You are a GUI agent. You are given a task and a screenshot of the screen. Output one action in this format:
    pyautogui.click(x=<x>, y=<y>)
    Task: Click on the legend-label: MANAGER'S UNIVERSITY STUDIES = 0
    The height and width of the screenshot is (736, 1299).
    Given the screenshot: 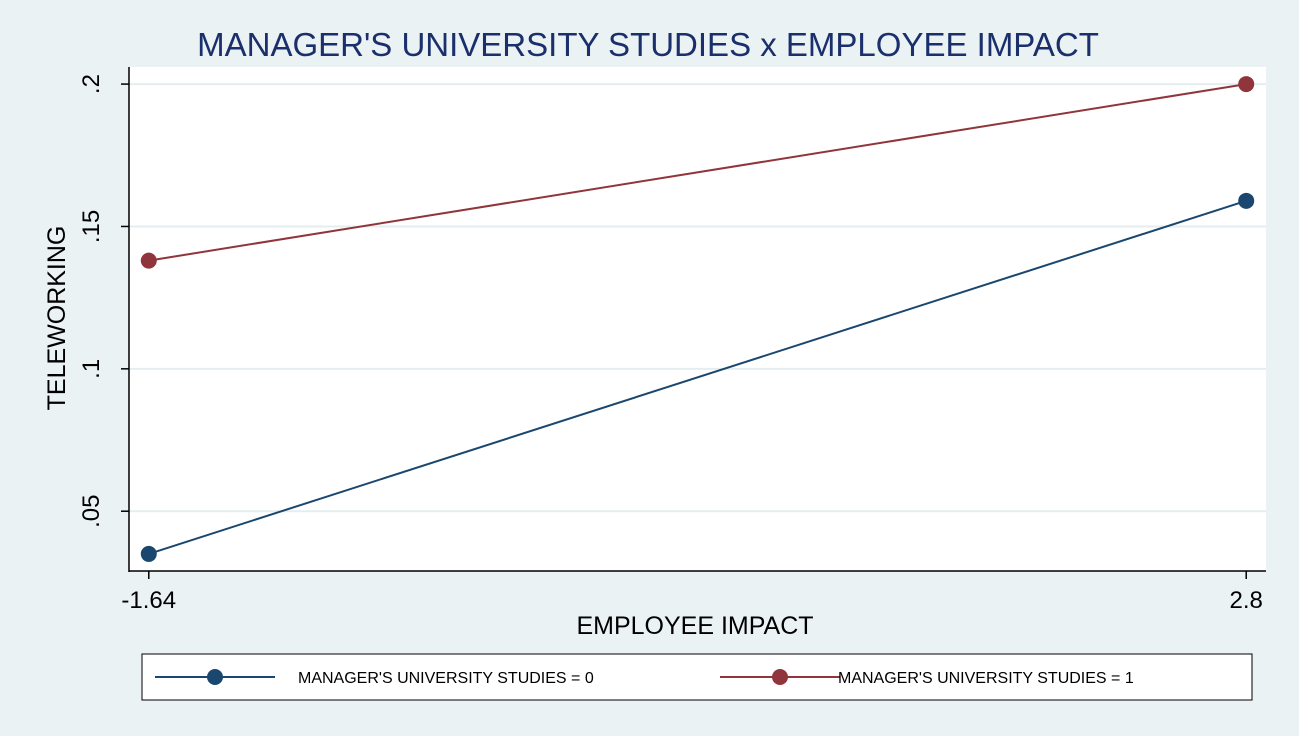 What is the action you would take?
    pyautogui.click(x=446, y=678)
    